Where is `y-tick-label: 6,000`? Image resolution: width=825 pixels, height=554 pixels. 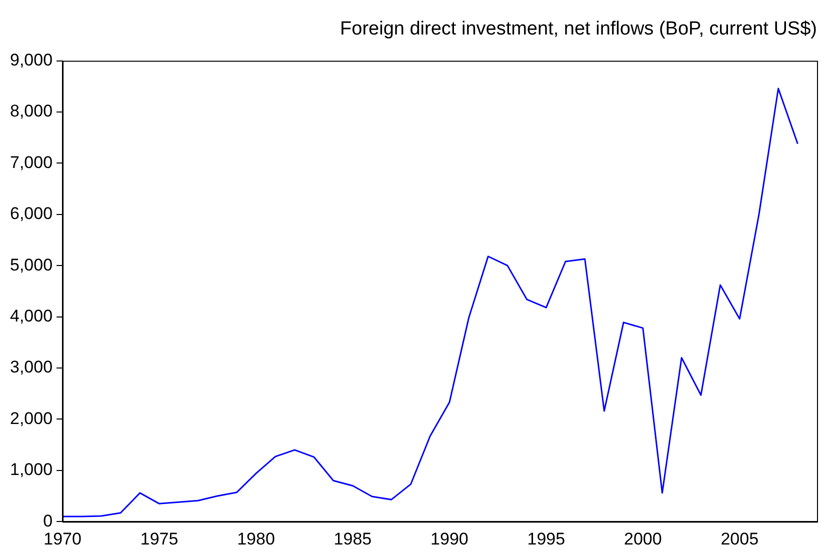
y-tick-label: 6,000 is located at coordinates (31, 214).